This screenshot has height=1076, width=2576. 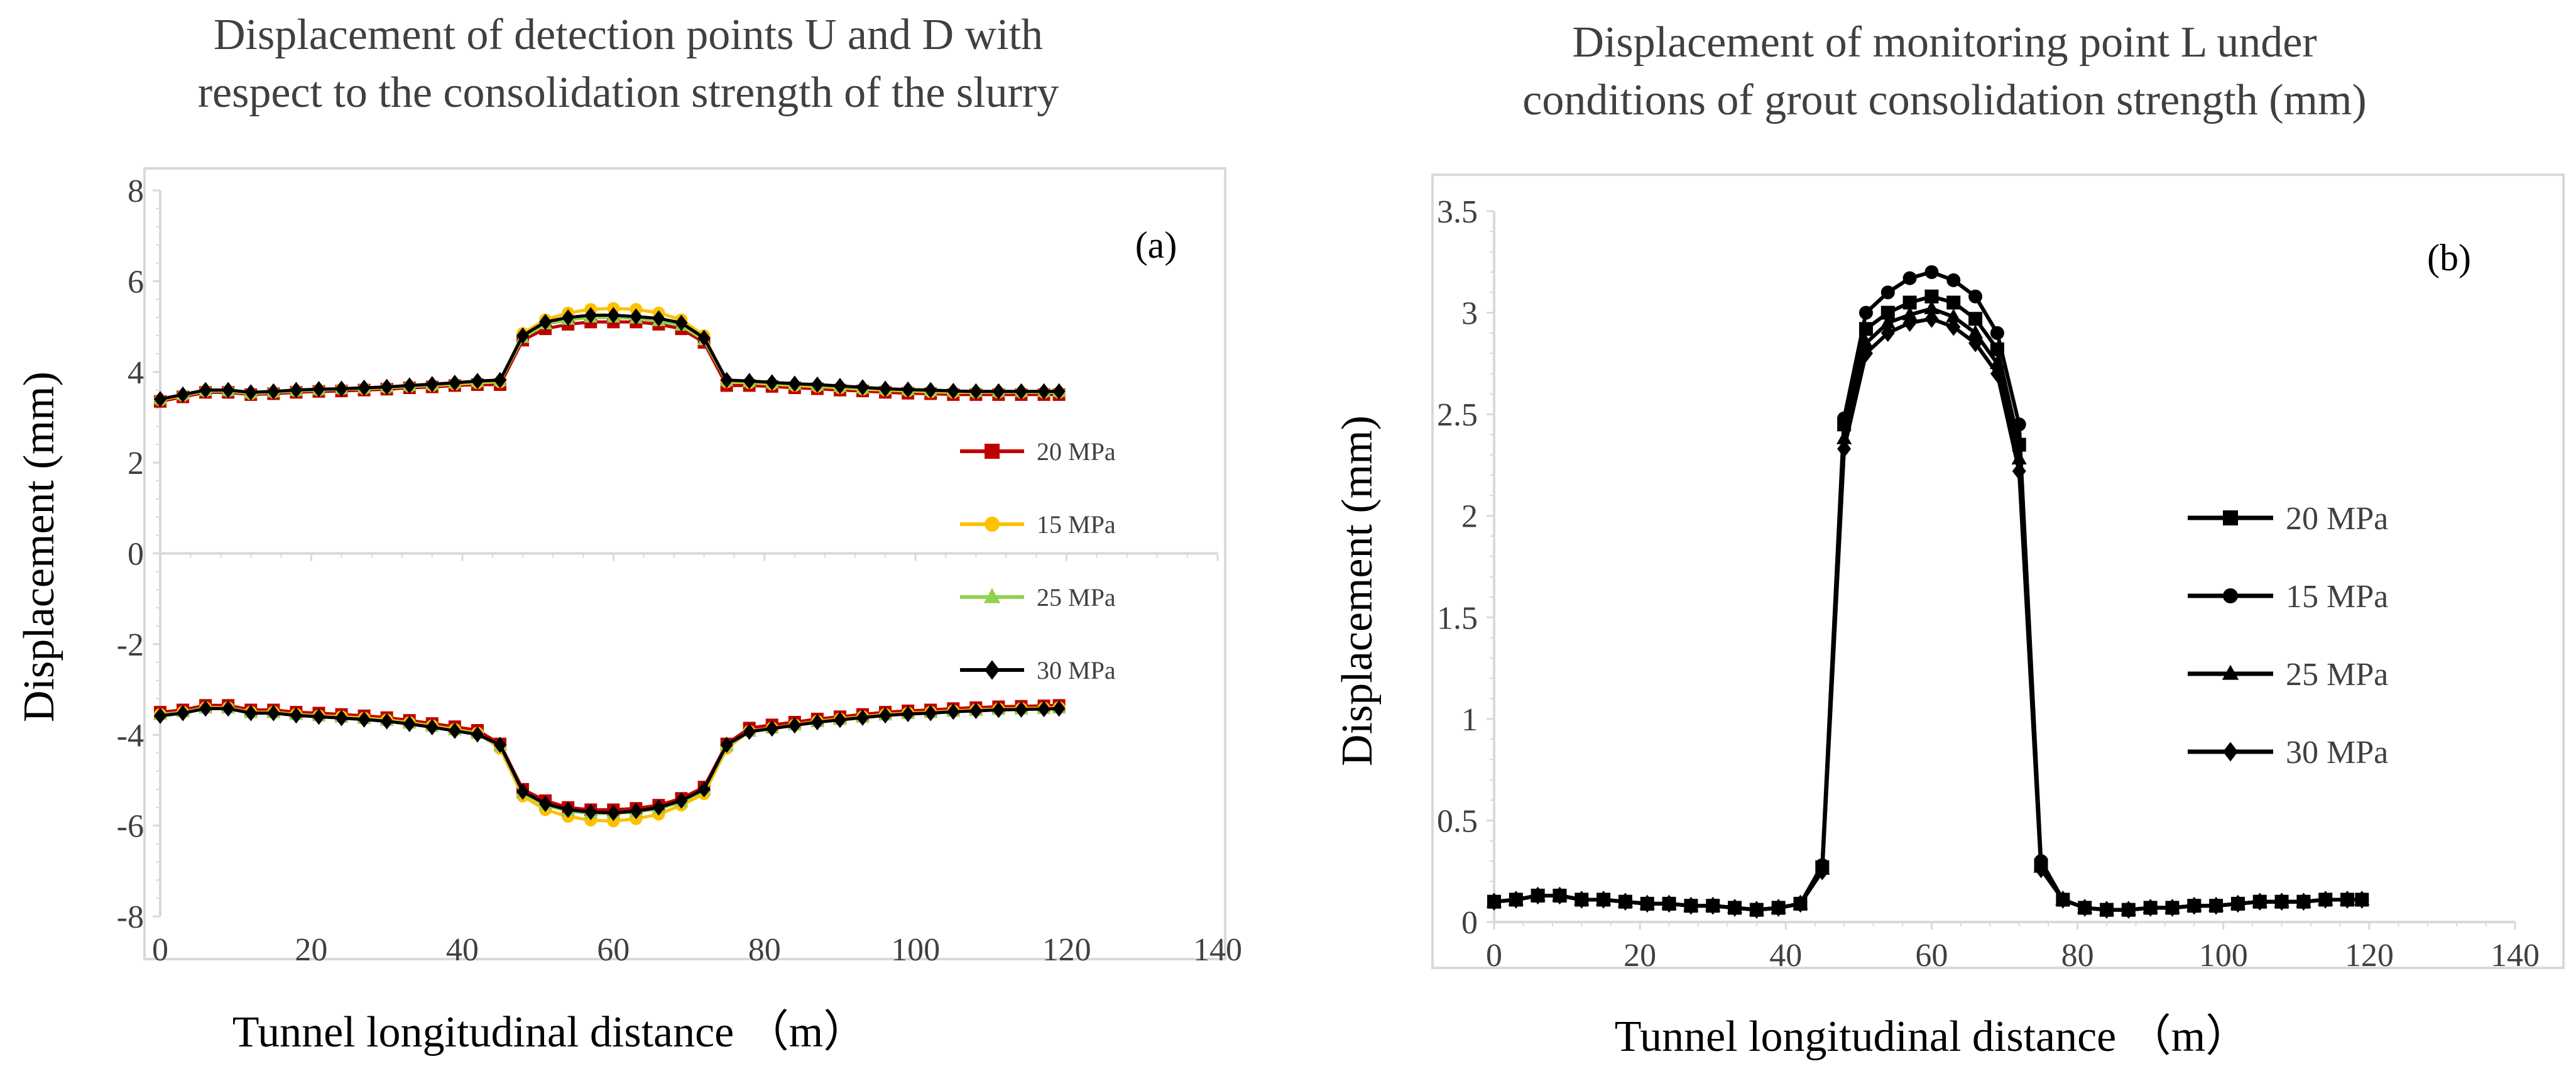 I want to click on chart-b-x-tick-label: 40, so click(x=1785, y=956).